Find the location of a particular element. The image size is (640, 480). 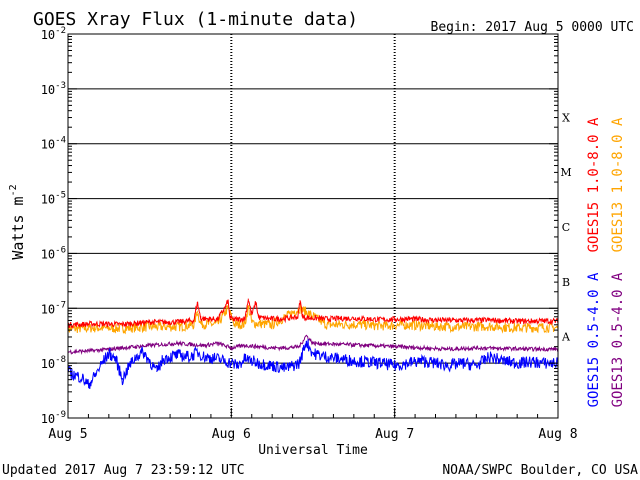

legend-entry: GOES15 0.5-4.0 A is located at coordinates (594, 339).